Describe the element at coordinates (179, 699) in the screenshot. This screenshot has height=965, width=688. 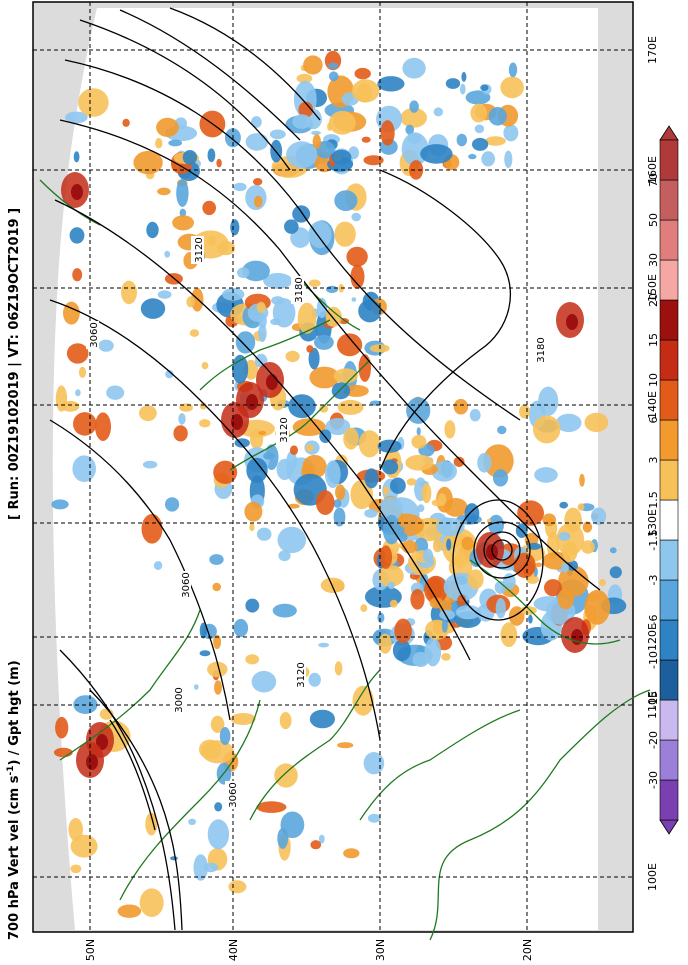
I see `contour-label: 3000` at that location.